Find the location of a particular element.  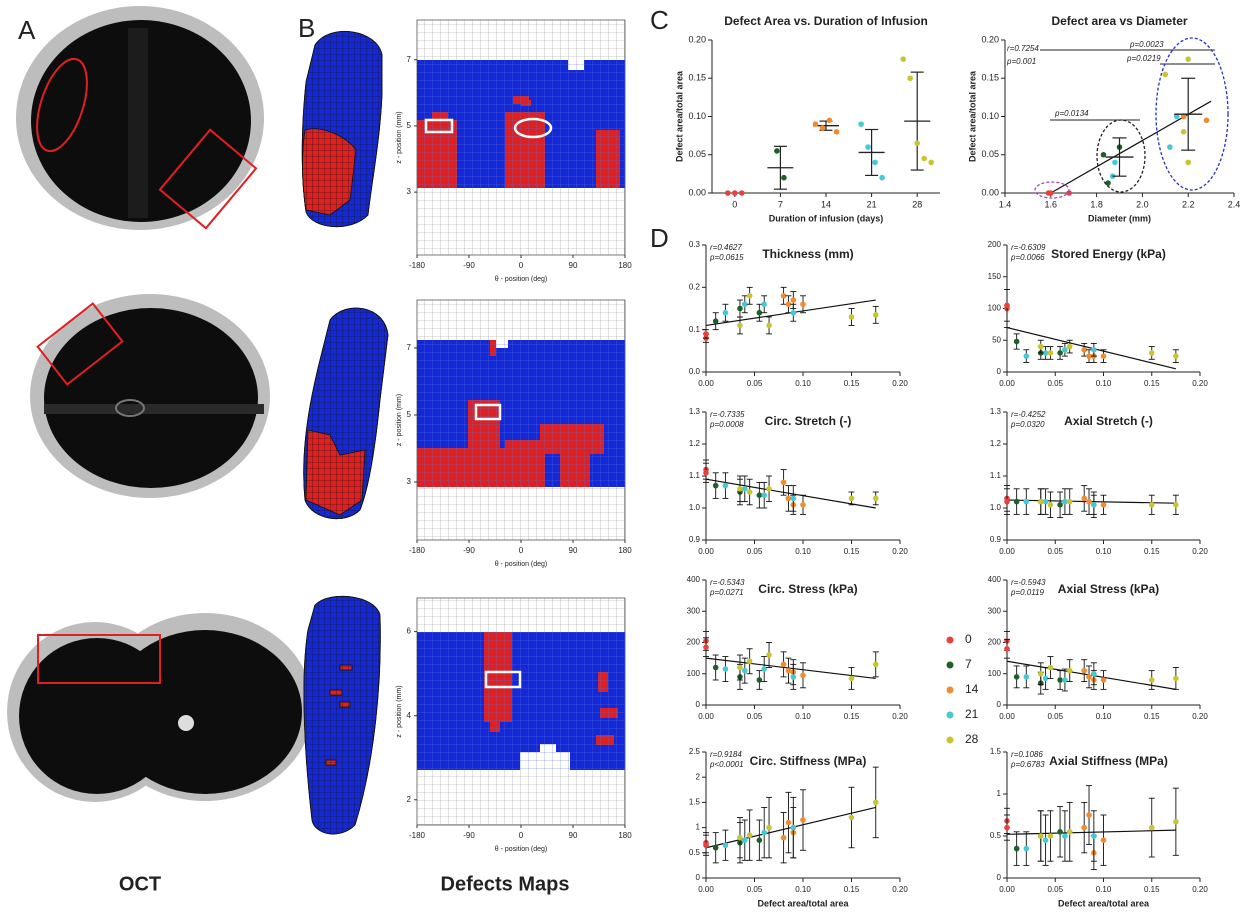

legend-label: 14 is located at coordinates (972, 689).